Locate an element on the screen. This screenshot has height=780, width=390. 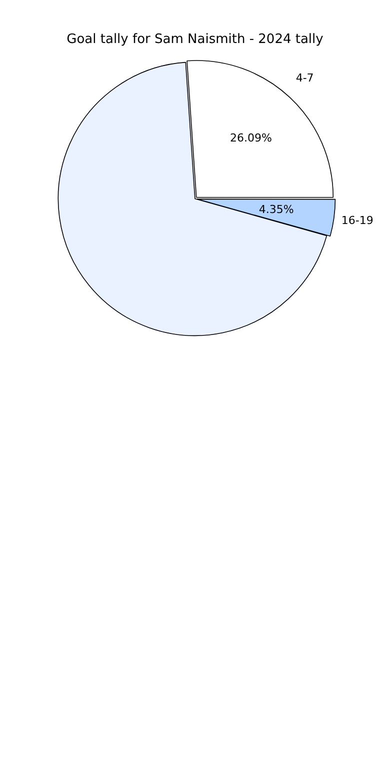
slice-label: 16-19 is located at coordinates (357, 221).